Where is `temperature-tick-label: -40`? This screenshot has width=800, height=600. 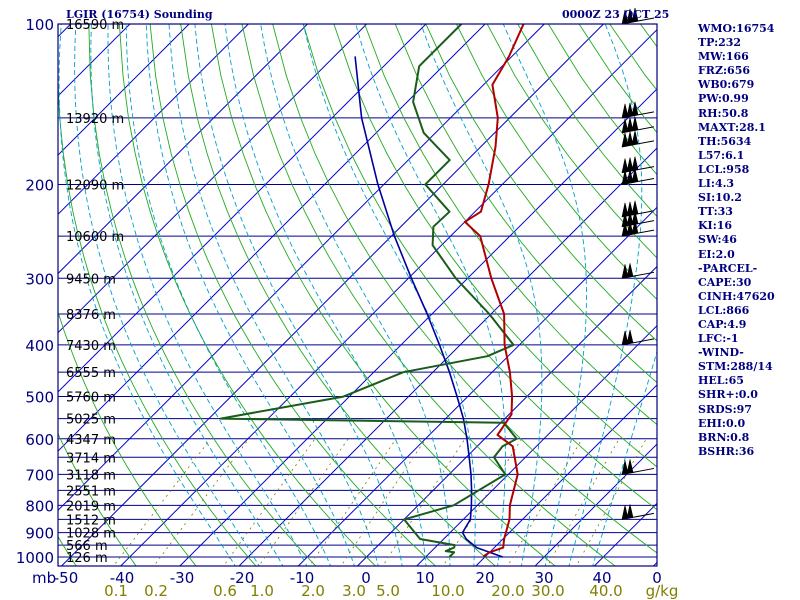
temperature-tick-label: -40 is located at coordinates (122, 578).